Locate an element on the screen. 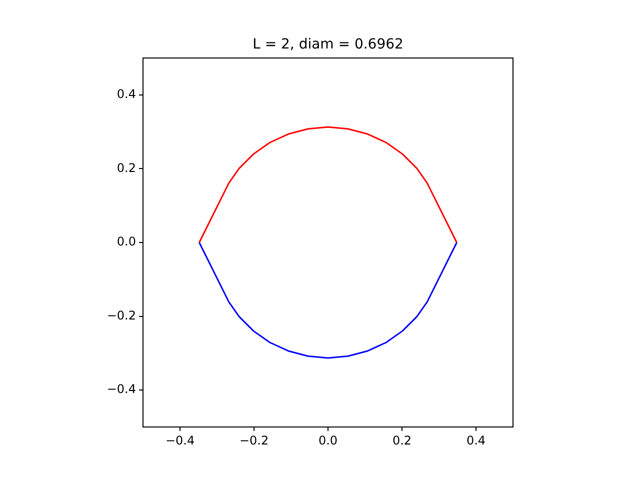  x-tick-label: −0.2 is located at coordinates (254, 440).